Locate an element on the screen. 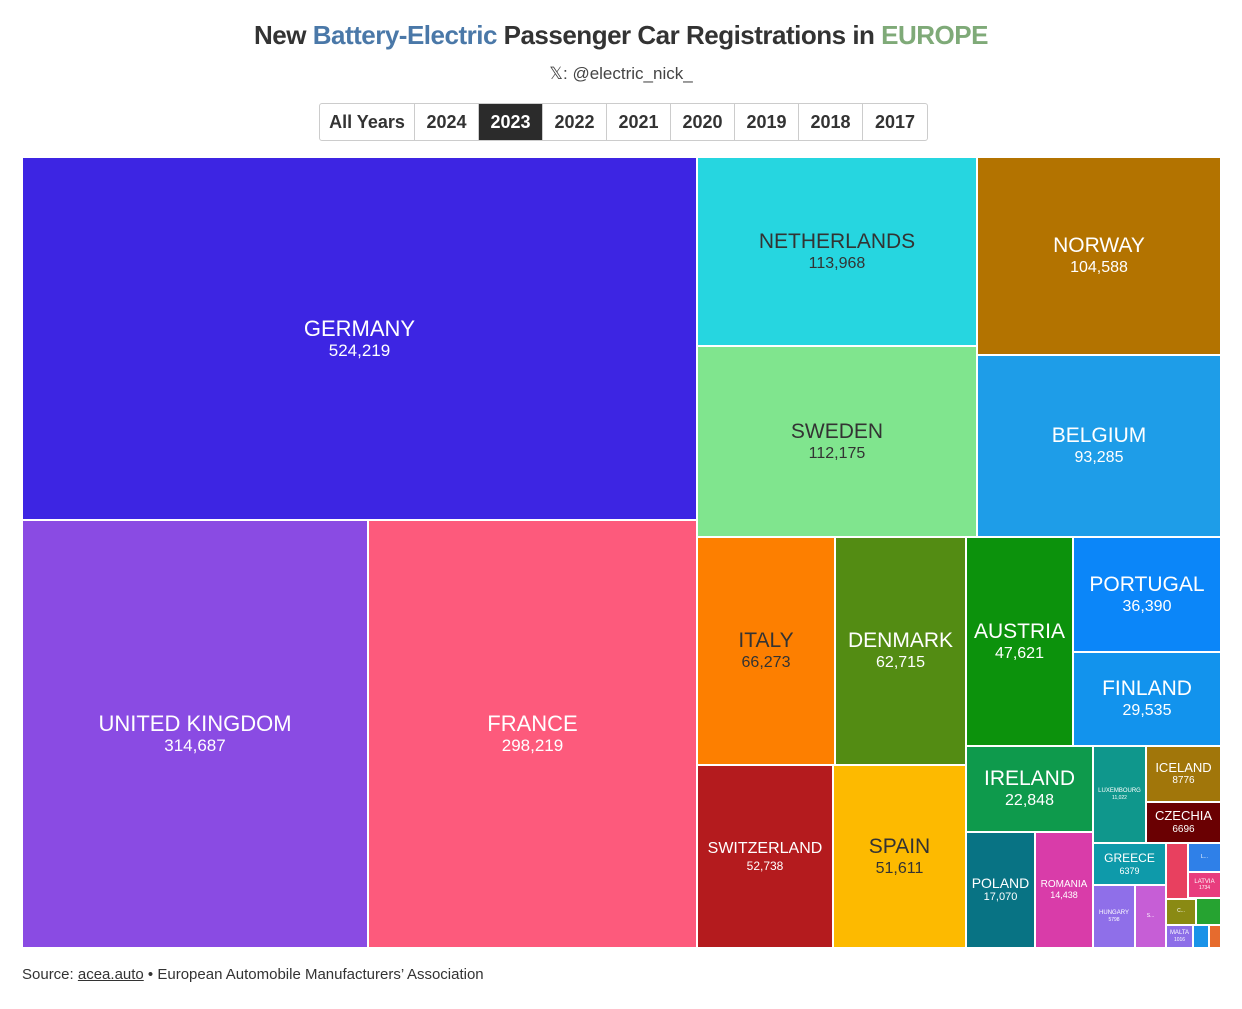 This screenshot has width=1242, height=1009. tile-value: 17,070 is located at coordinates (1000, 897).